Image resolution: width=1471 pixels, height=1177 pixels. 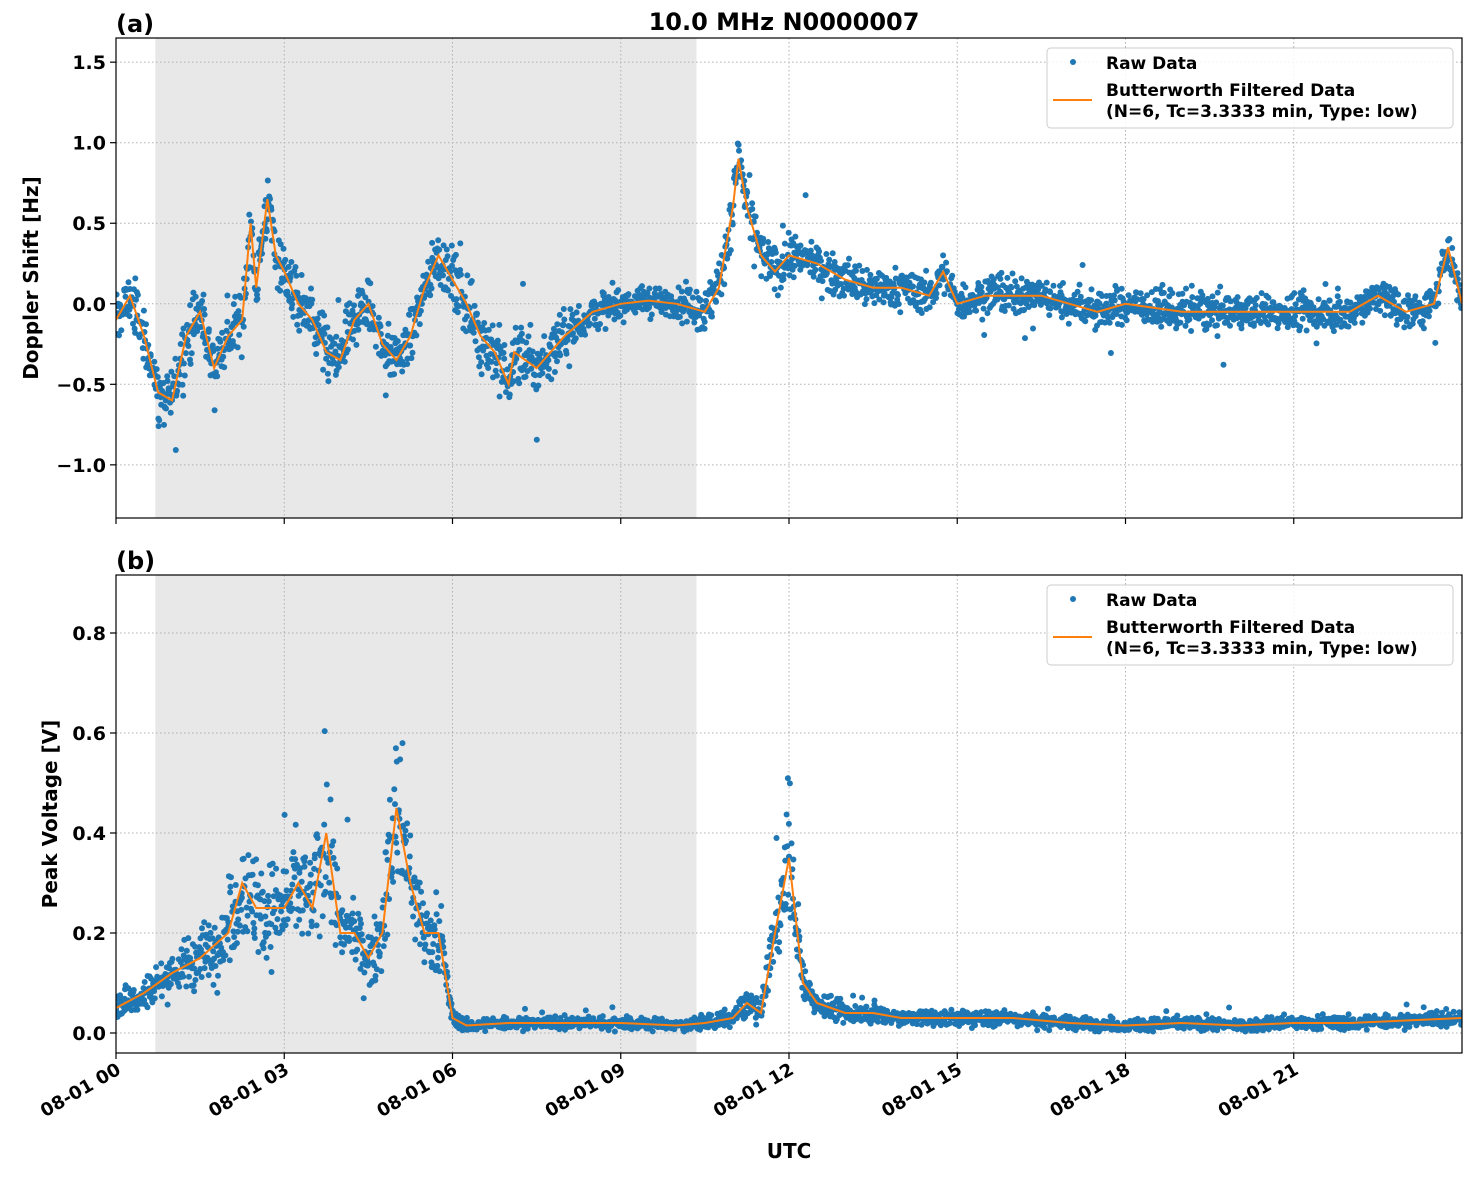 I want to click on x-tick-label: 08-01 06, so click(x=417, y=1090).